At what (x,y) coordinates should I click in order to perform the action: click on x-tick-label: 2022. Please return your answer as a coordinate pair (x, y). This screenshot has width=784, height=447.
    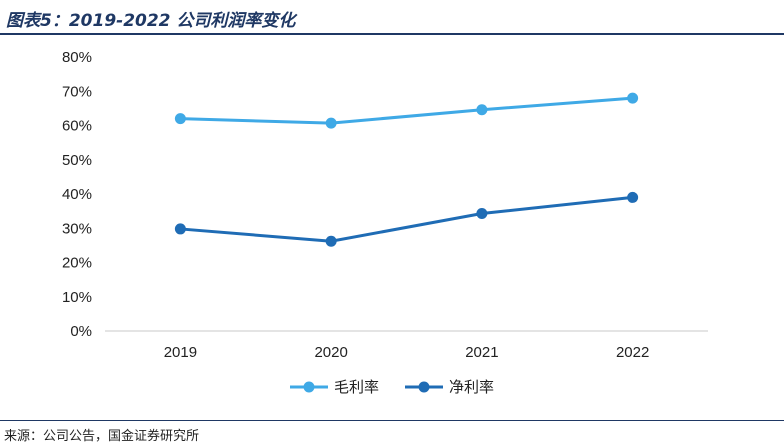
    Looking at the image, I should click on (632, 352).